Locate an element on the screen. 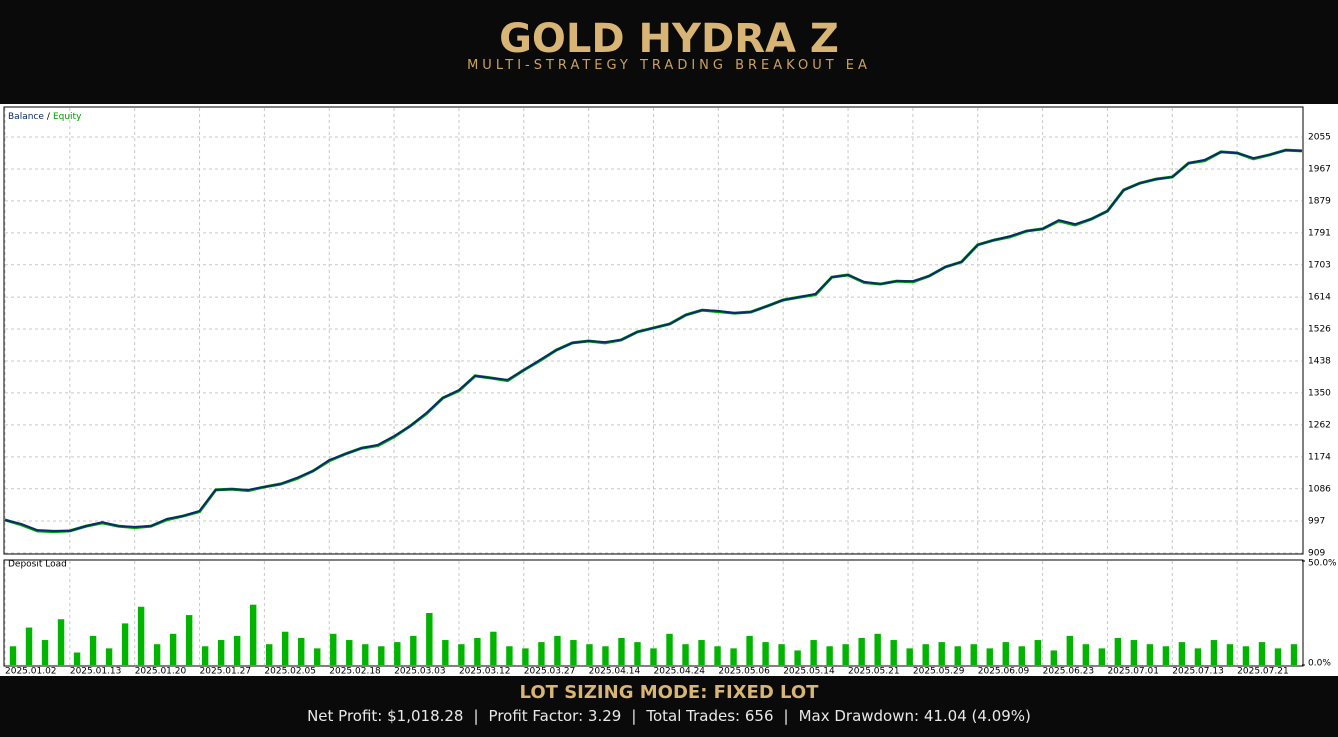 The width and height of the screenshot is (1338, 737). stat: Profit Factor: 3.29 is located at coordinates (555, 716).